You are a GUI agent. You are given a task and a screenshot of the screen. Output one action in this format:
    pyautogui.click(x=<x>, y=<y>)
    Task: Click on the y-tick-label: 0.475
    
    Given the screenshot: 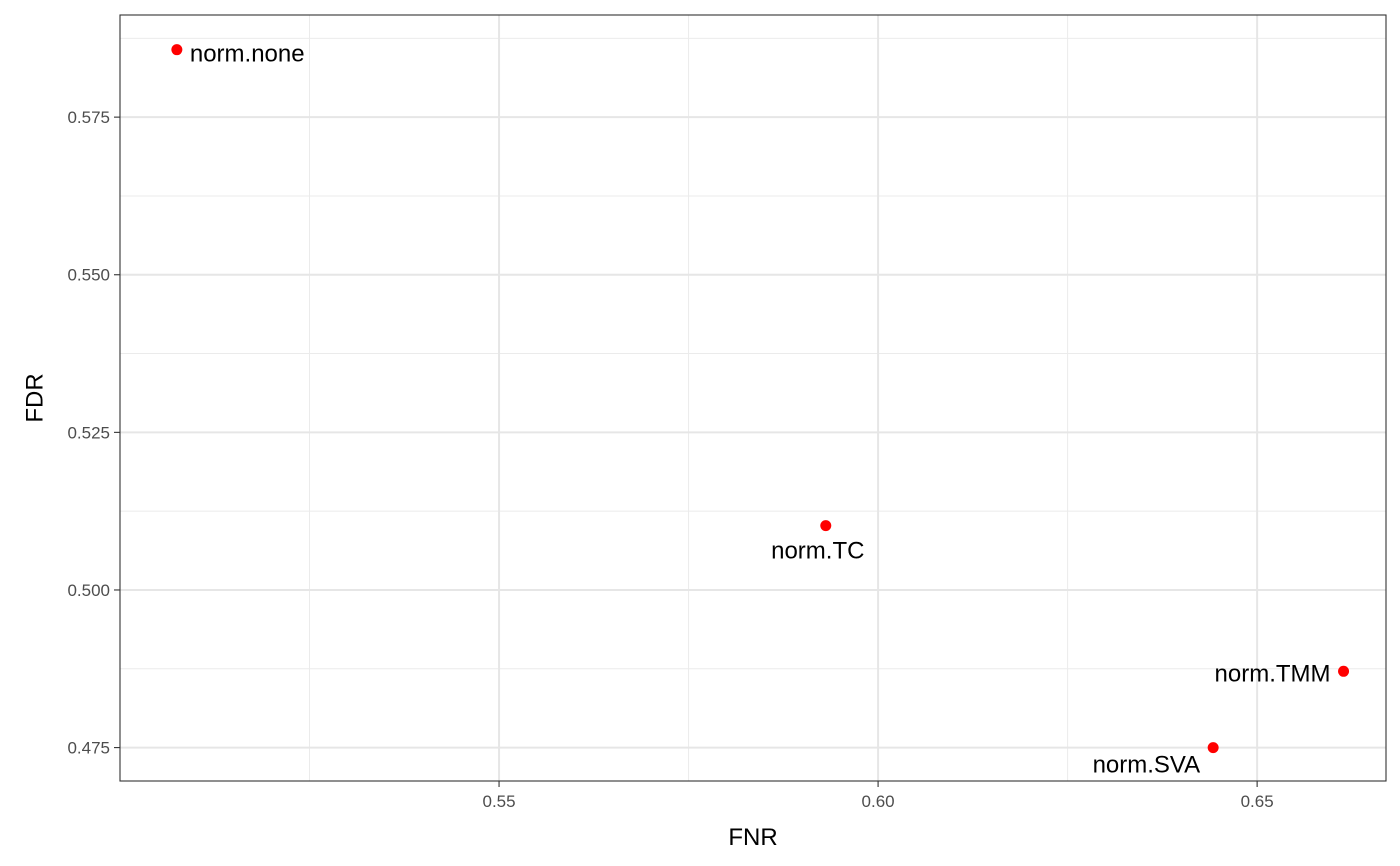 What is the action you would take?
    pyautogui.click(x=88, y=748)
    